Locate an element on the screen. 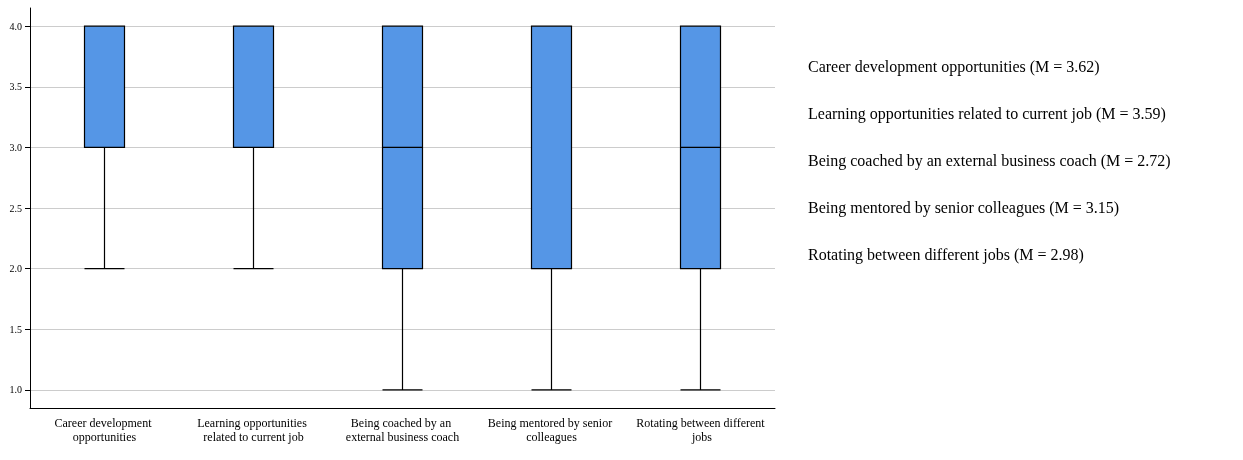 The image size is (1243, 460). y-tick-label: 3.5 is located at coordinates (15, 87).